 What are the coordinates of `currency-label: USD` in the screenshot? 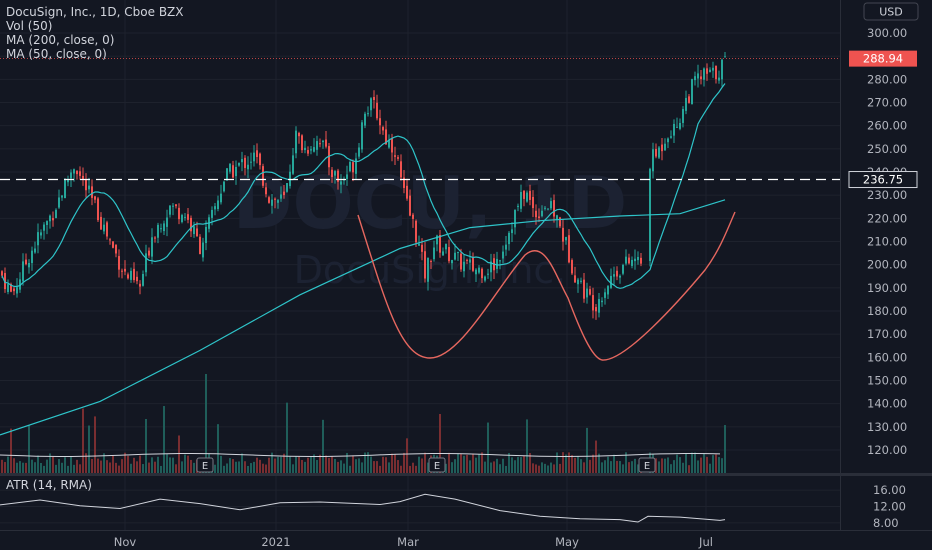 It's located at (891, 12).